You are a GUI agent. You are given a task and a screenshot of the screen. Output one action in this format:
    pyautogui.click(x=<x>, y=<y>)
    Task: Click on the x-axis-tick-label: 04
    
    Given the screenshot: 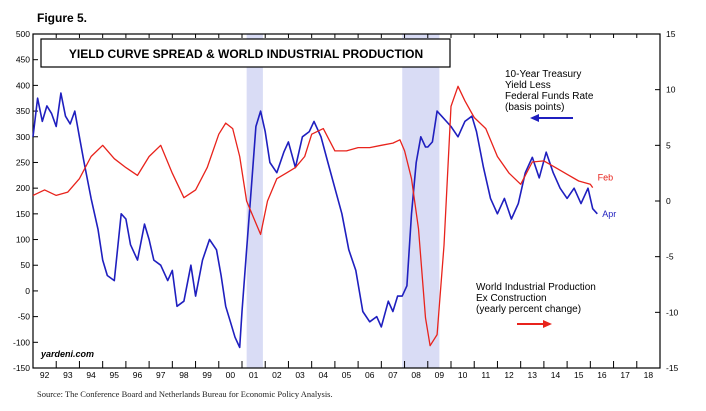 What is the action you would take?
    pyautogui.click(x=324, y=375)
    